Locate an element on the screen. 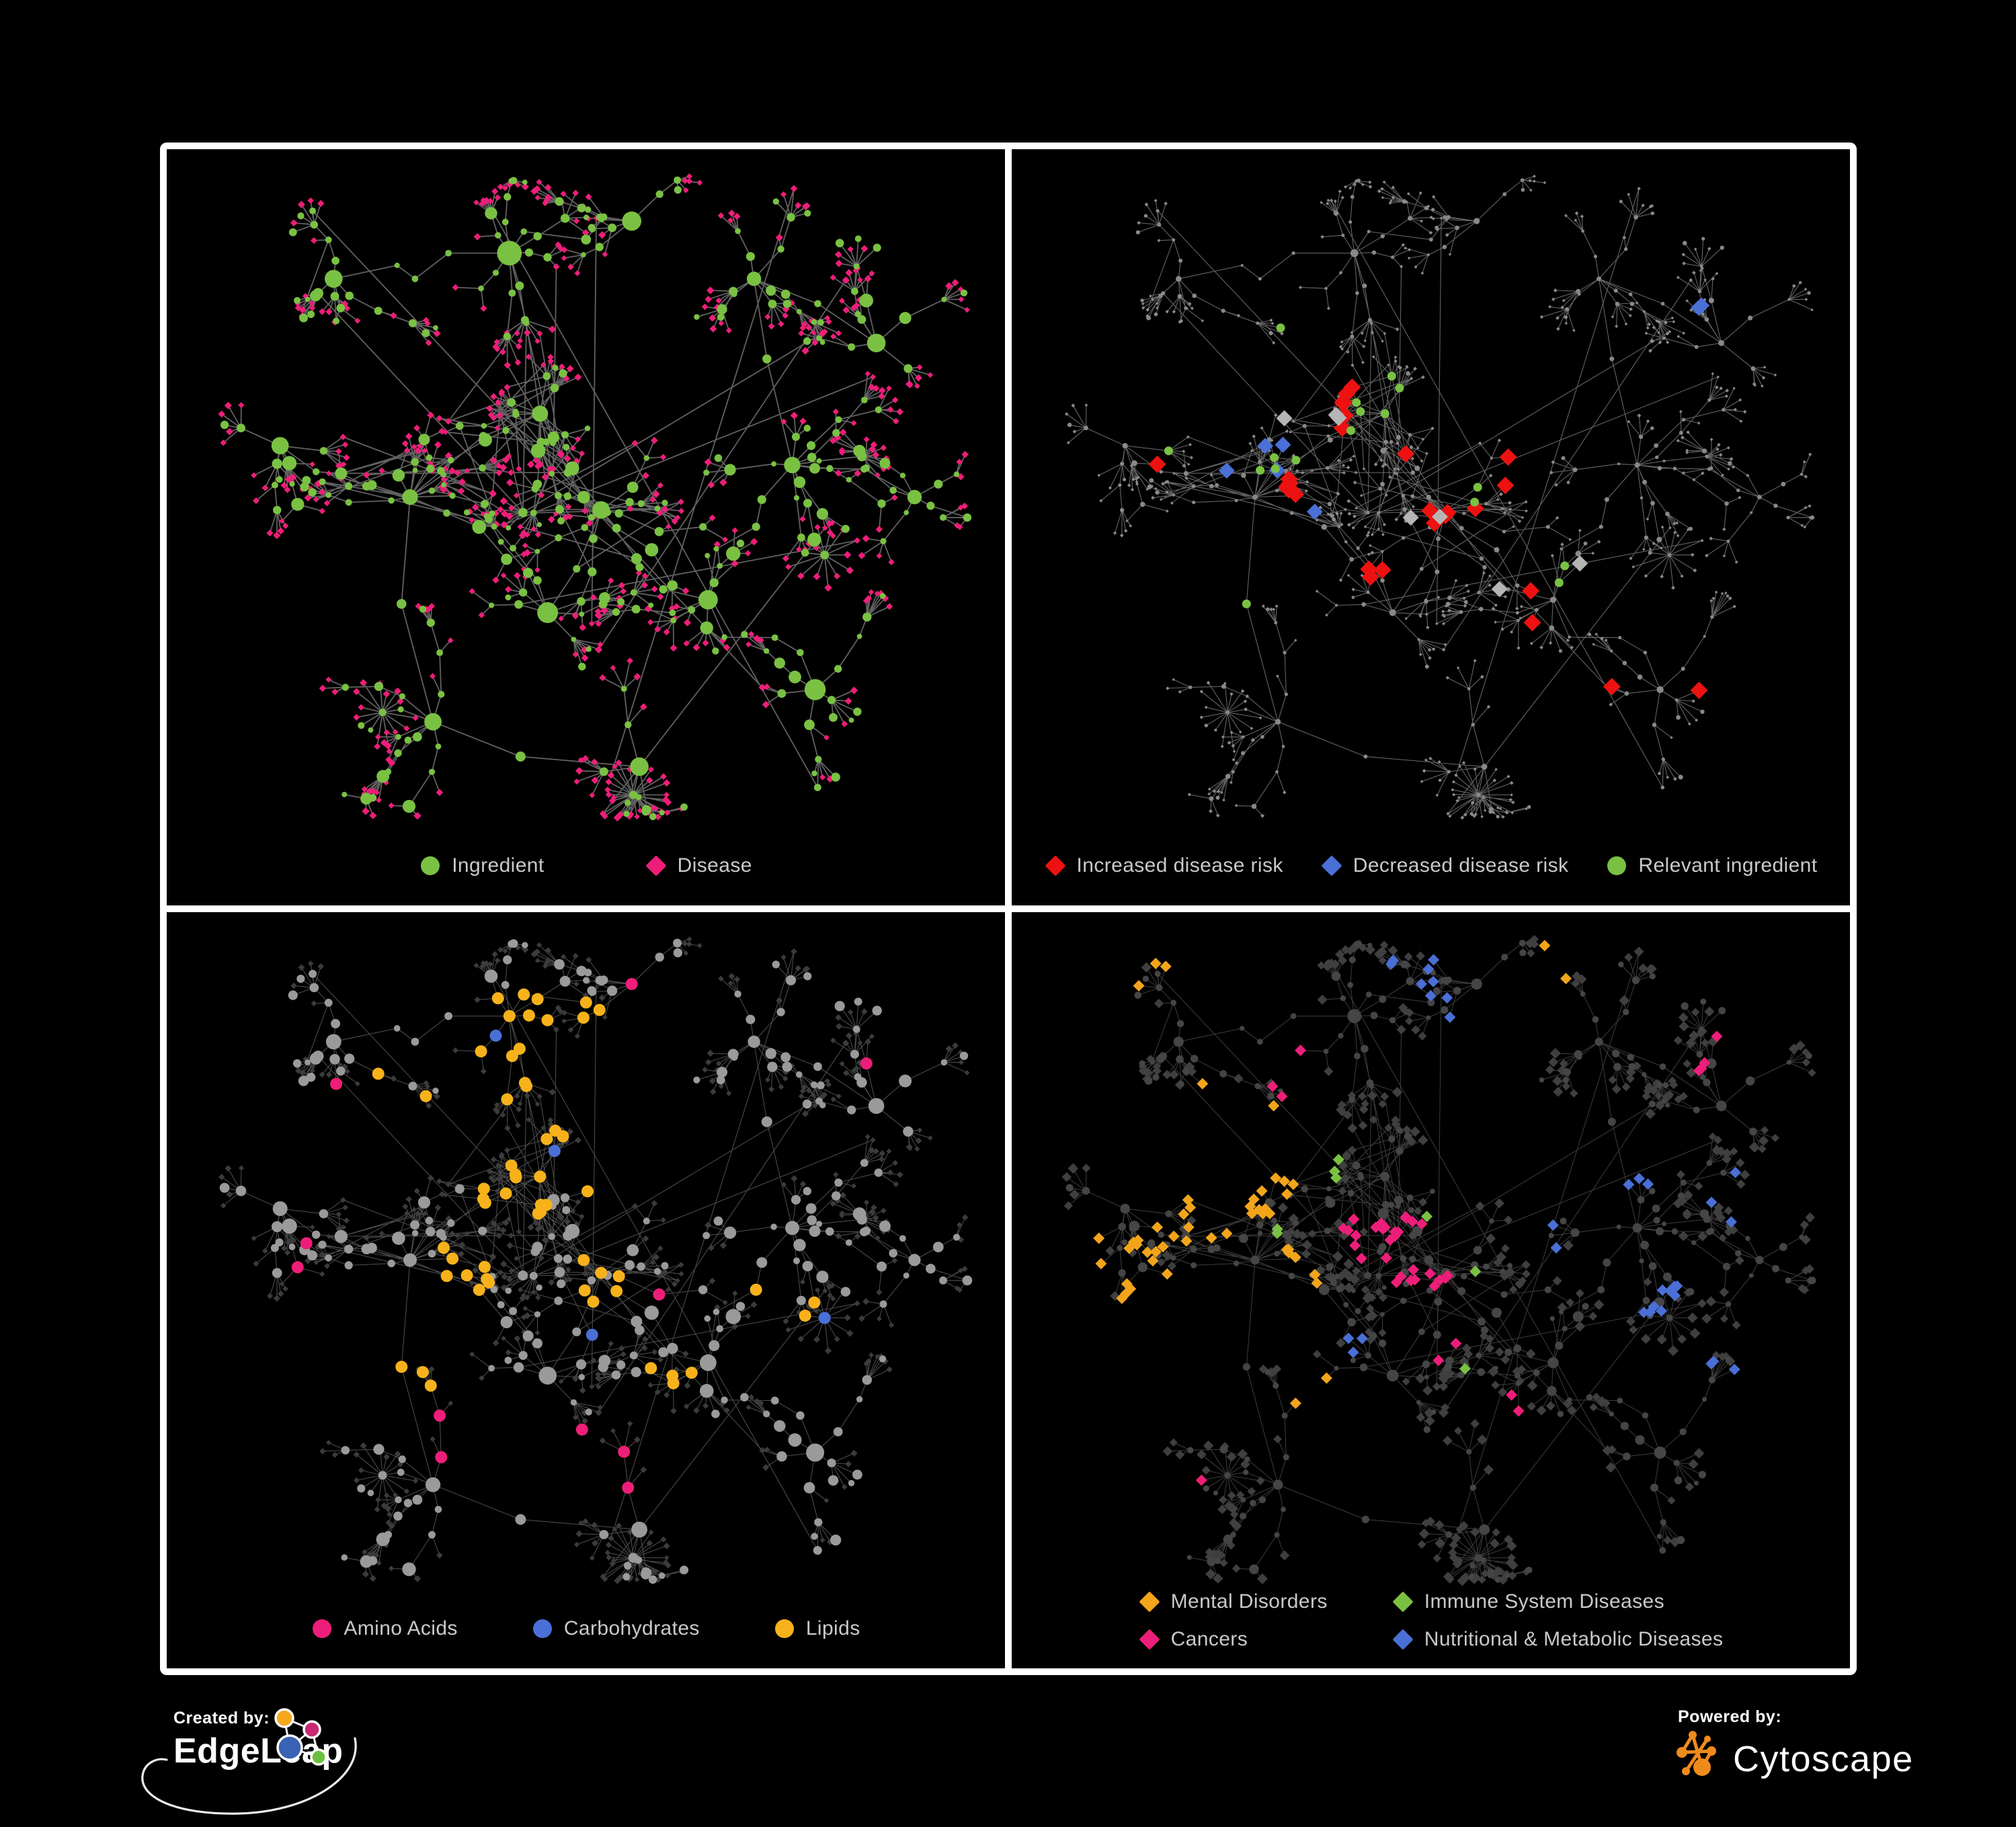 This screenshot has height=1827, width=2016. legend-macronutrients: Amino Acids Carbohydrates Lipids is located at coordinates (586, 1628).